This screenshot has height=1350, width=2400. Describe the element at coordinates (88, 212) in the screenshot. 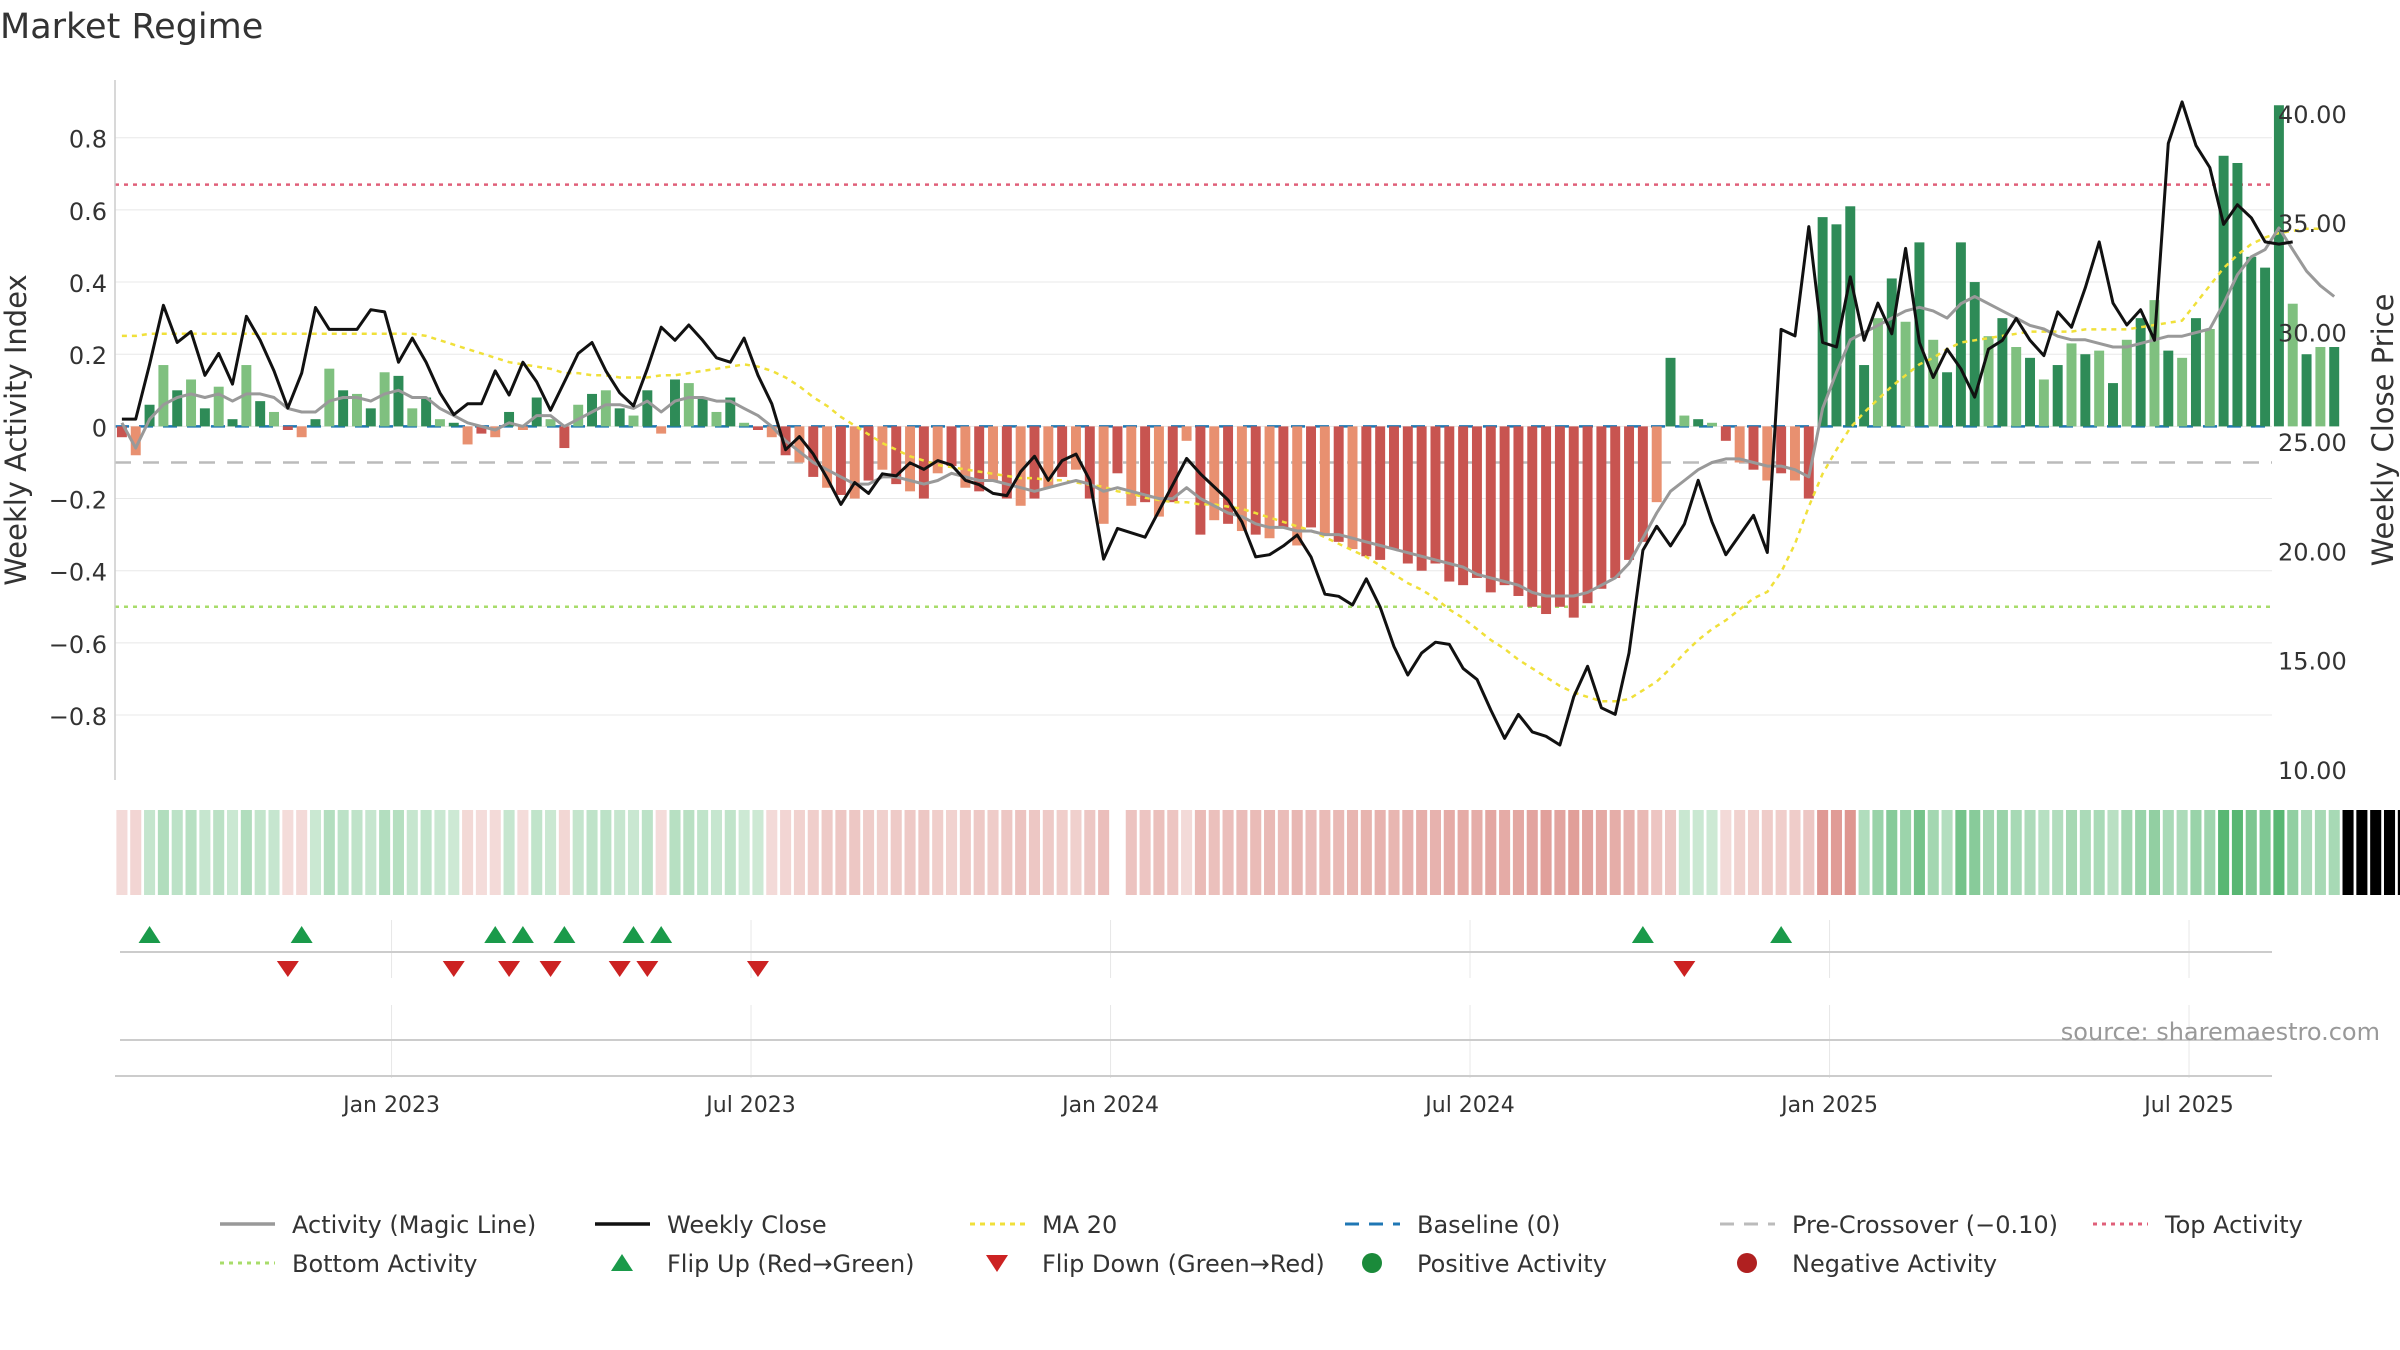

I see `y-left-tick-label: 0.6` at that location.